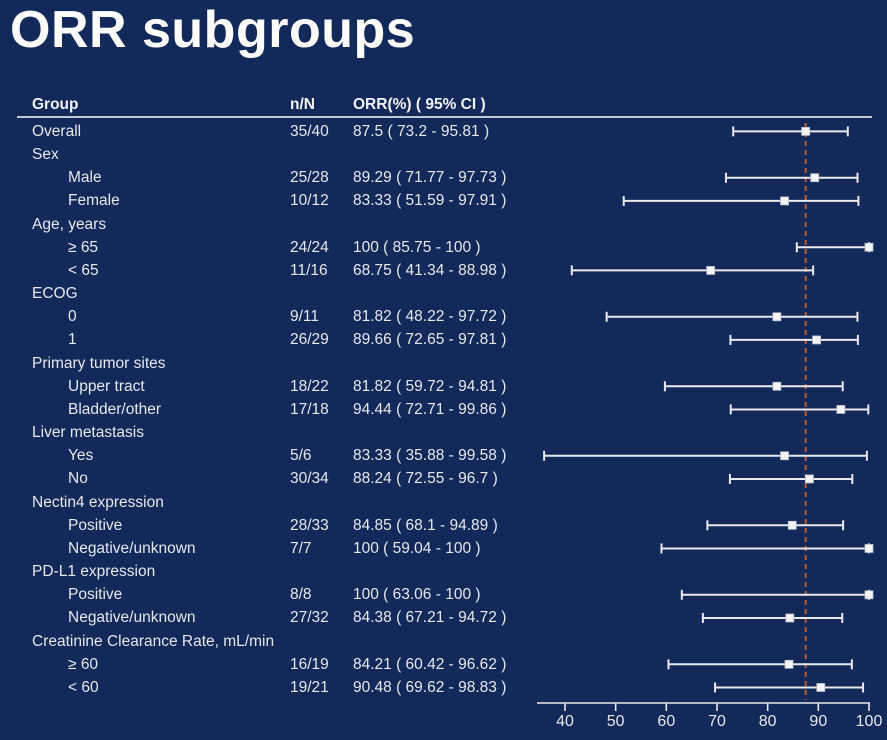  What do you see at coordinates (280, 177) in the screenshot?
I see `table-row: Male 25/28 89.29 ( 71.77 - 97.73 )` at bounding box center [280, 177].